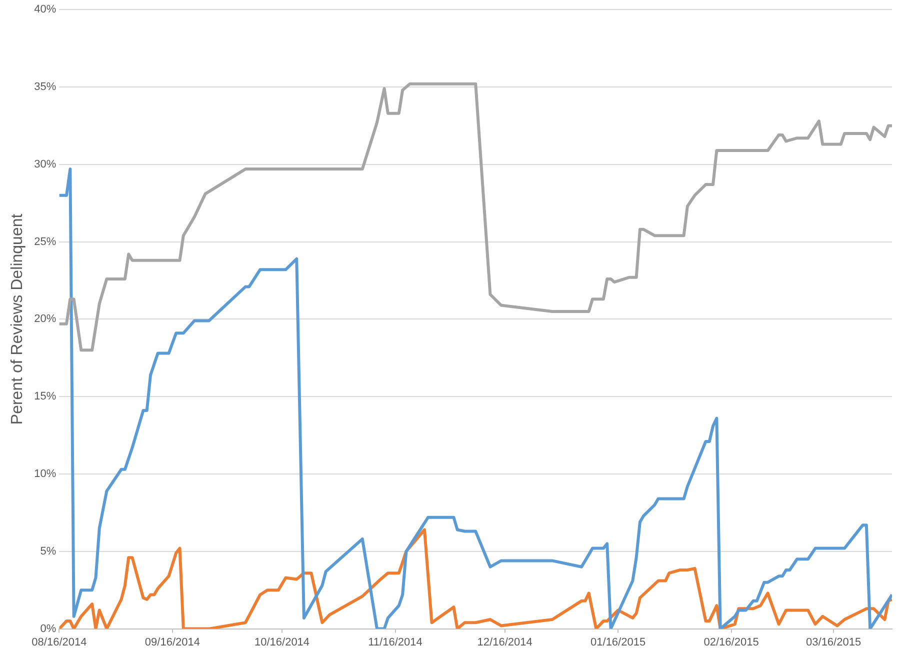  Describe the element at coordinates (618, 642) in the screenshot. I see `x-tick-label: 01/16/2015` at that location.